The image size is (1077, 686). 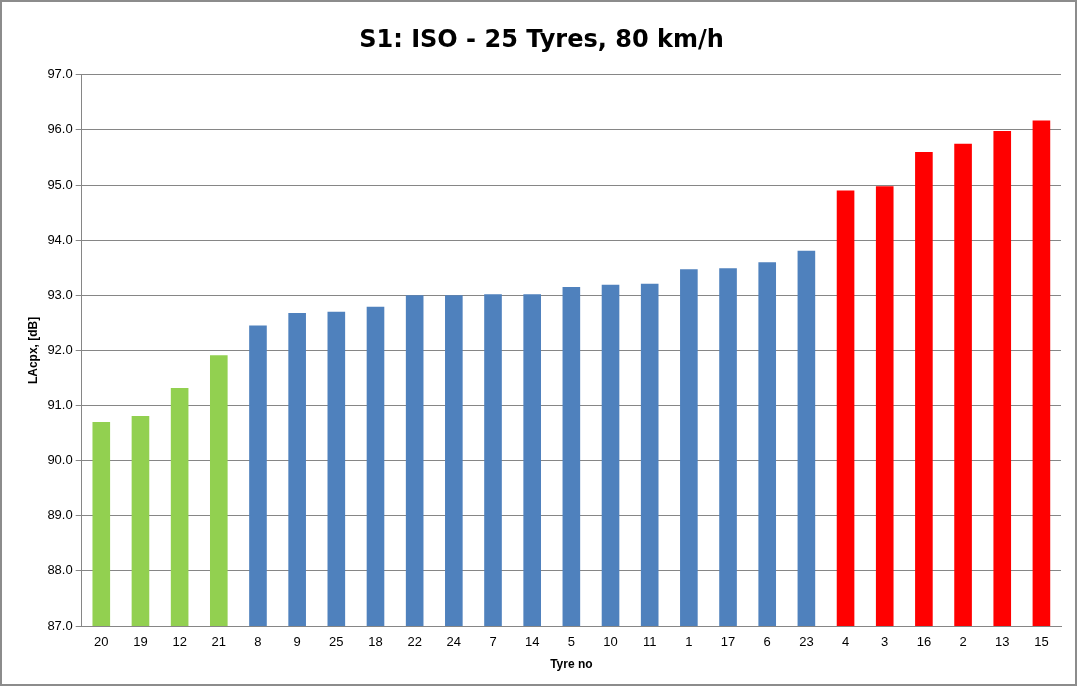 What do you see at coordinates (963, 642) in the screenshot?
I see `x-tick-label: 2` at bounding box center [963, 642].